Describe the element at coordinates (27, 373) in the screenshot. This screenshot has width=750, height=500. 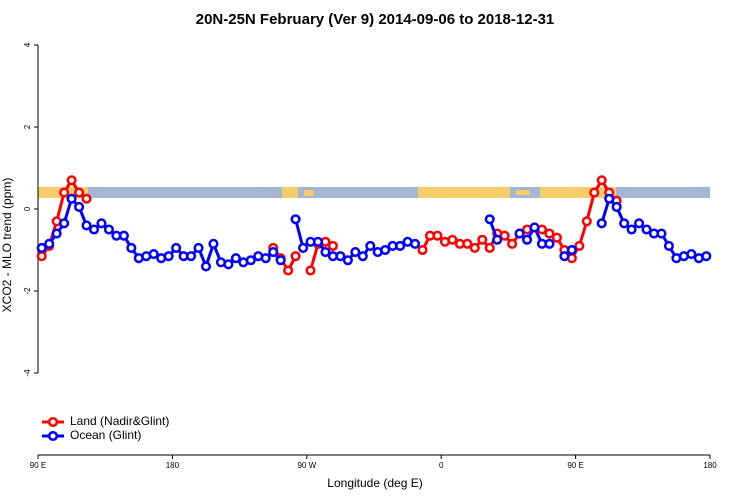
I see `y-tick-label: -4` at that location.